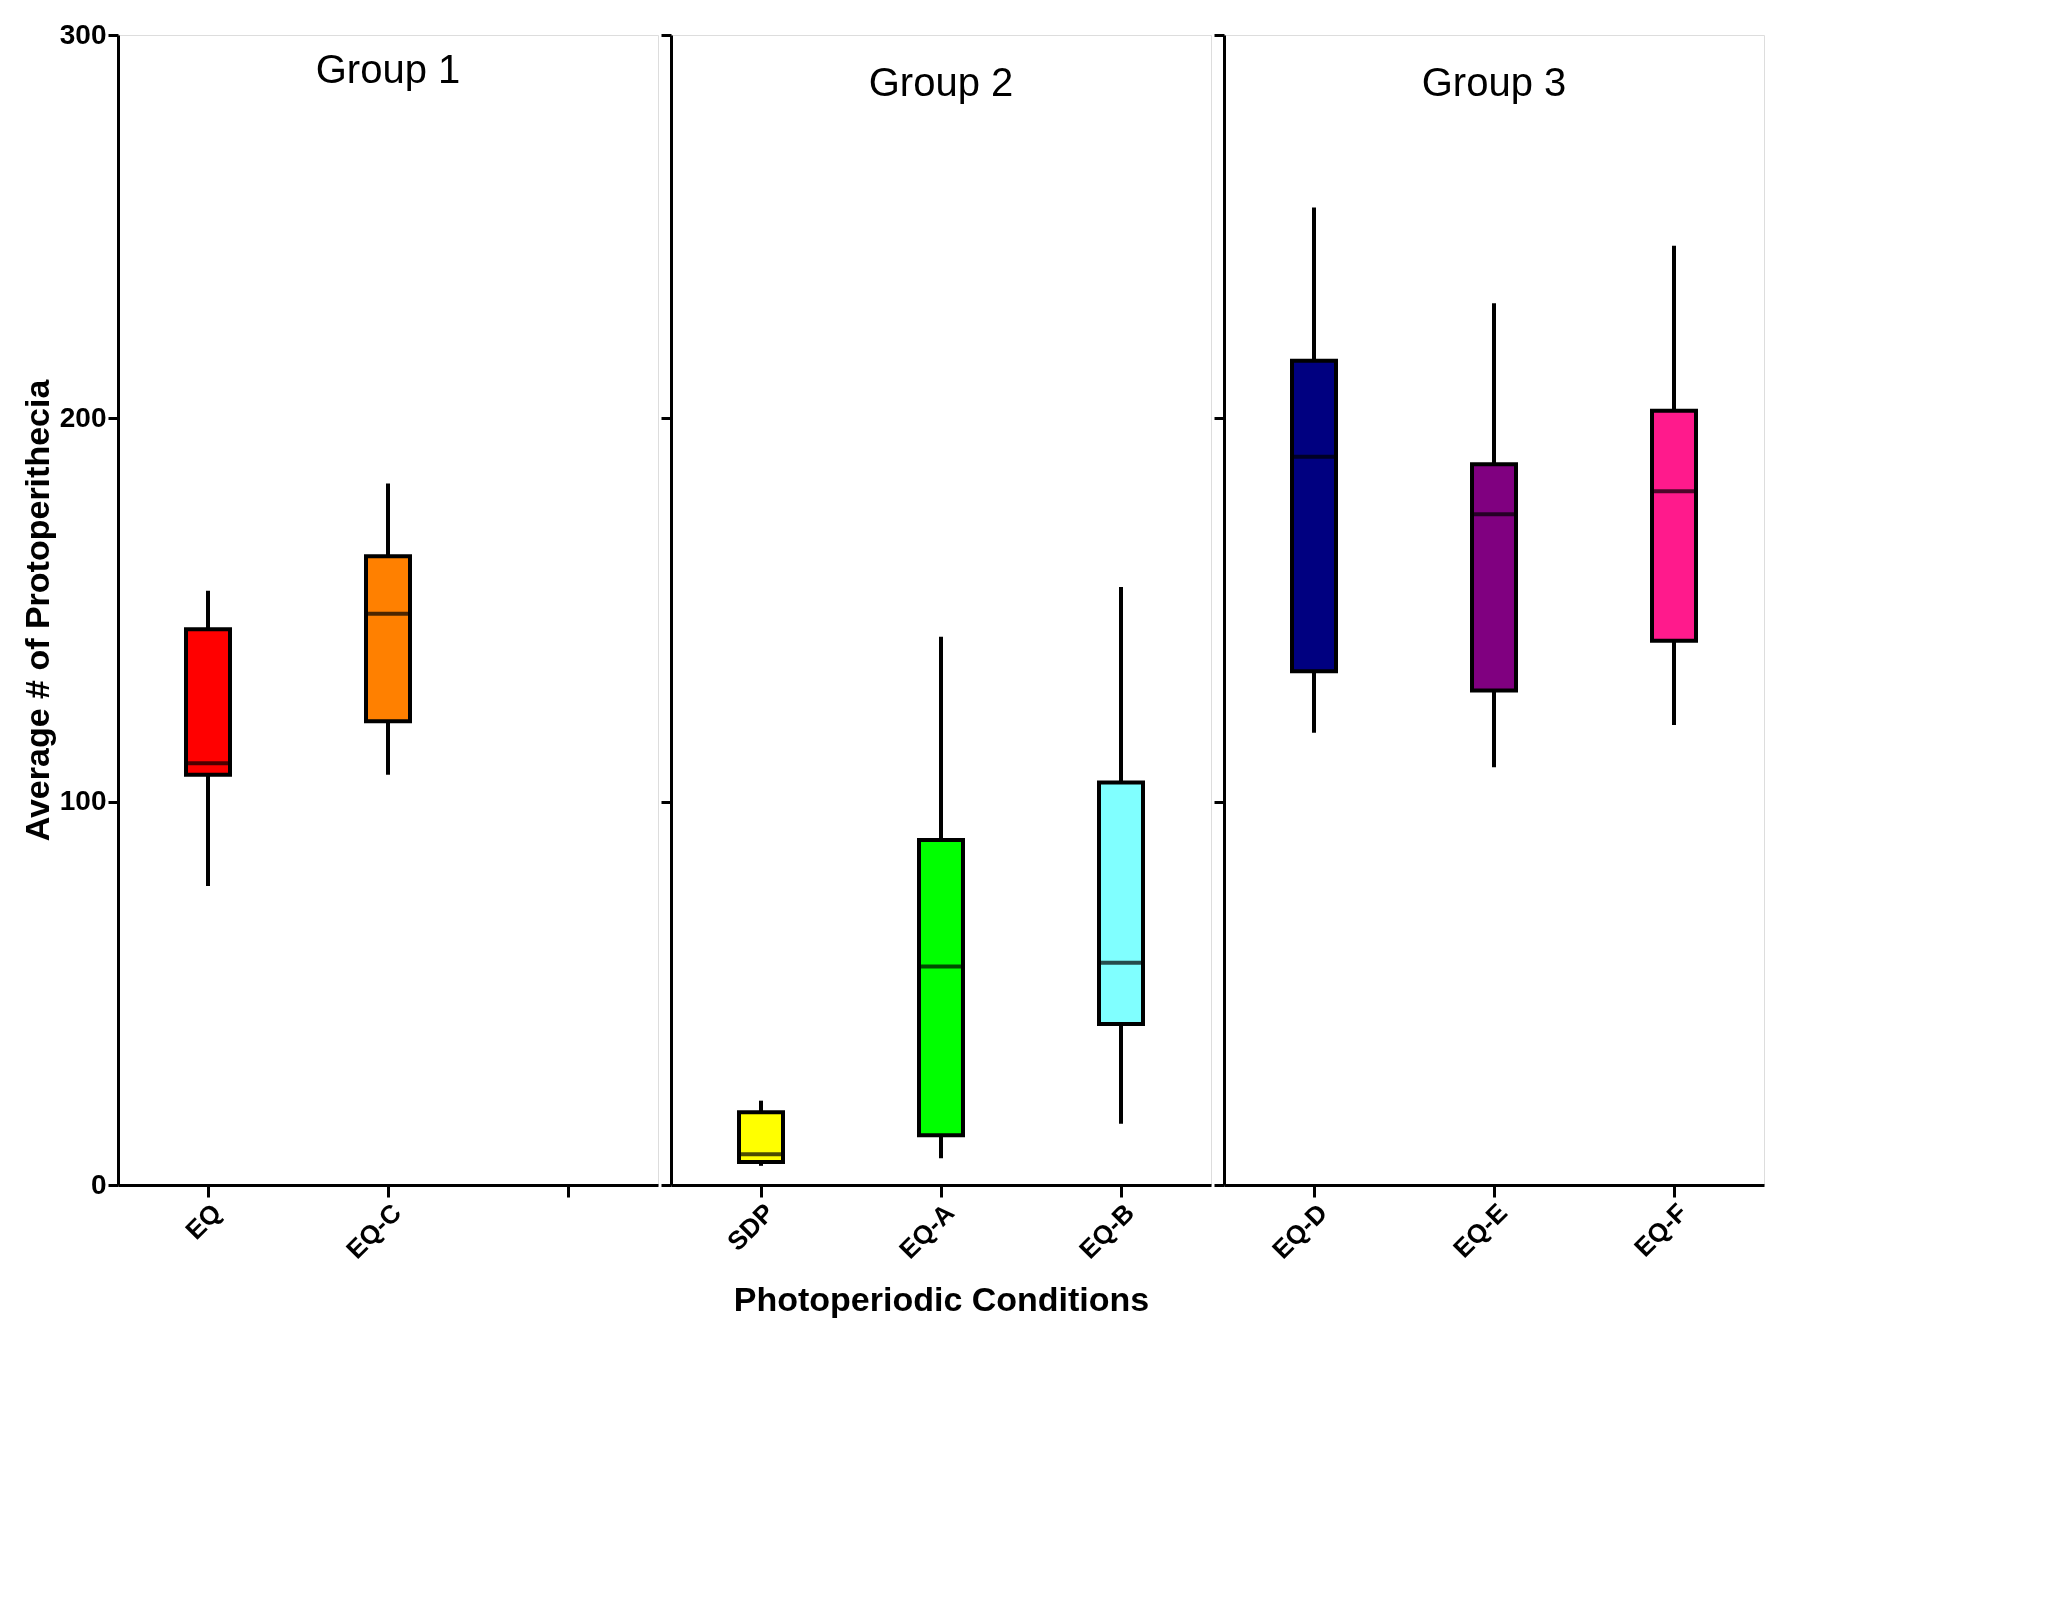 This screenshot has width=2046, height=1607. Describe the element at coordinates (36, 610) in the screenshot. I see `y-axis-title: Average # of Protoperithecia` at that location.